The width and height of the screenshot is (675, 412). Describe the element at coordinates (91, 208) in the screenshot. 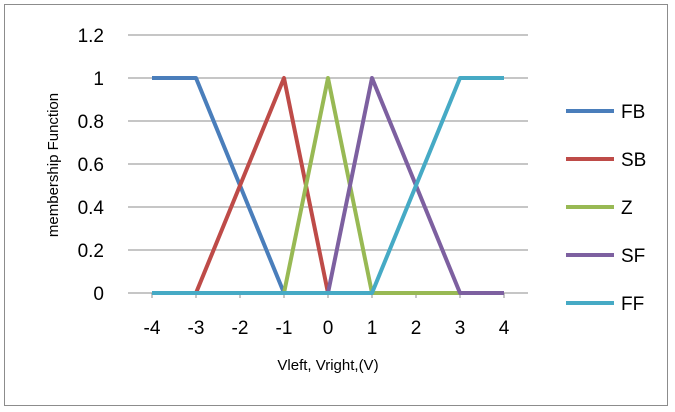

I see `y-tick-label: 0.4` at that location.